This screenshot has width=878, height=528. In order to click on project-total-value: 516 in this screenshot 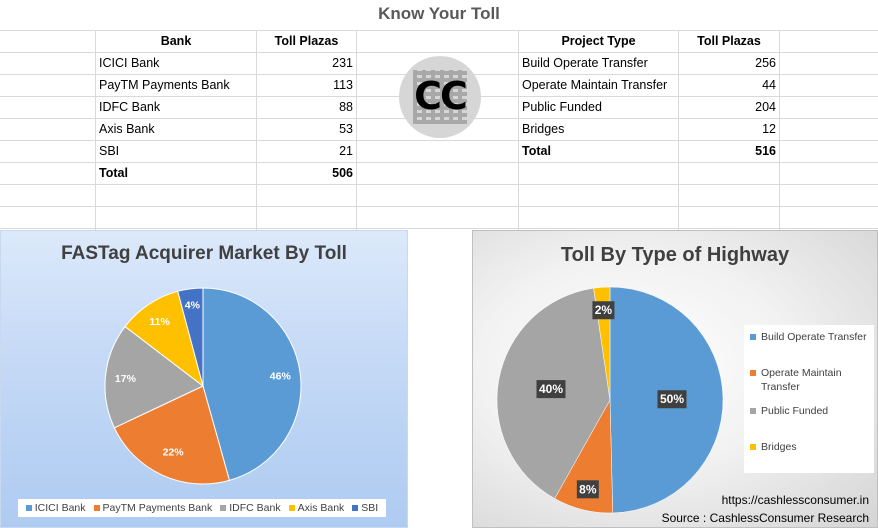, I will do `click(765, 151)`.